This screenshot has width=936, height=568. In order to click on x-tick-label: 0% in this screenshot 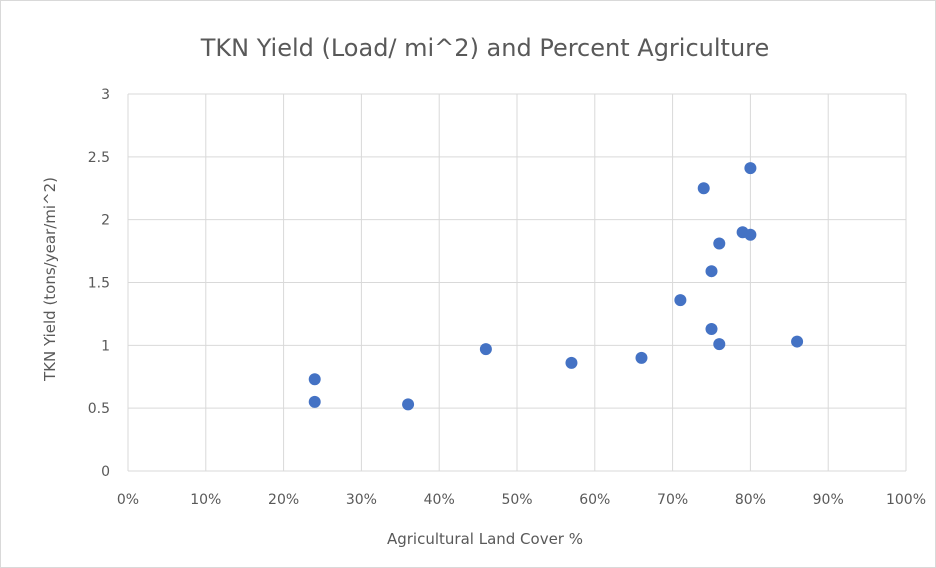, I will do `click(128, 500)`.